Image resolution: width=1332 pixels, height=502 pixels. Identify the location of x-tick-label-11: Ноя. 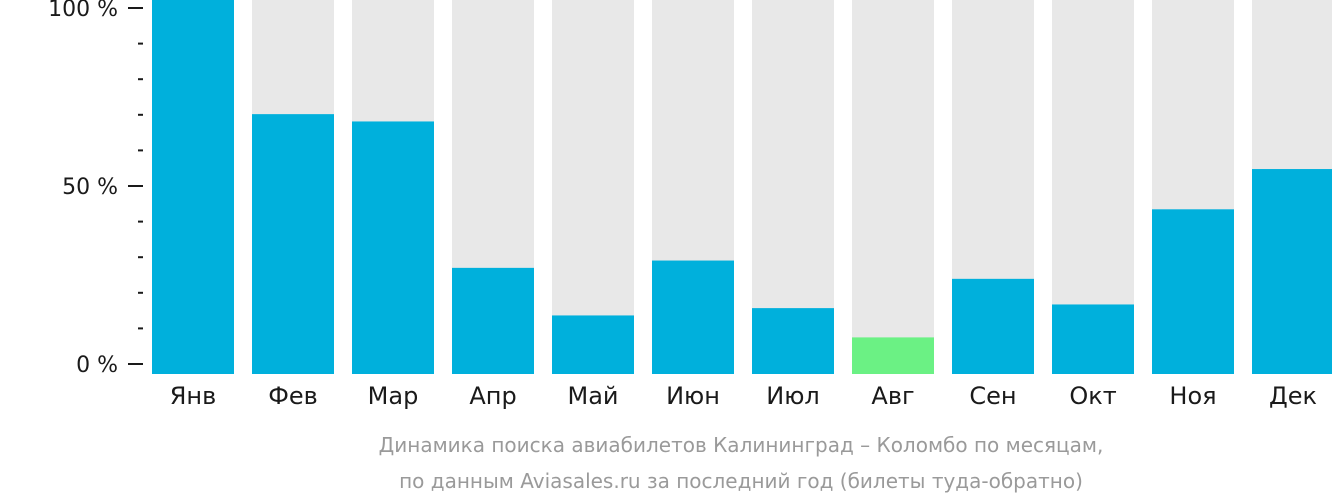
(1192, 396).